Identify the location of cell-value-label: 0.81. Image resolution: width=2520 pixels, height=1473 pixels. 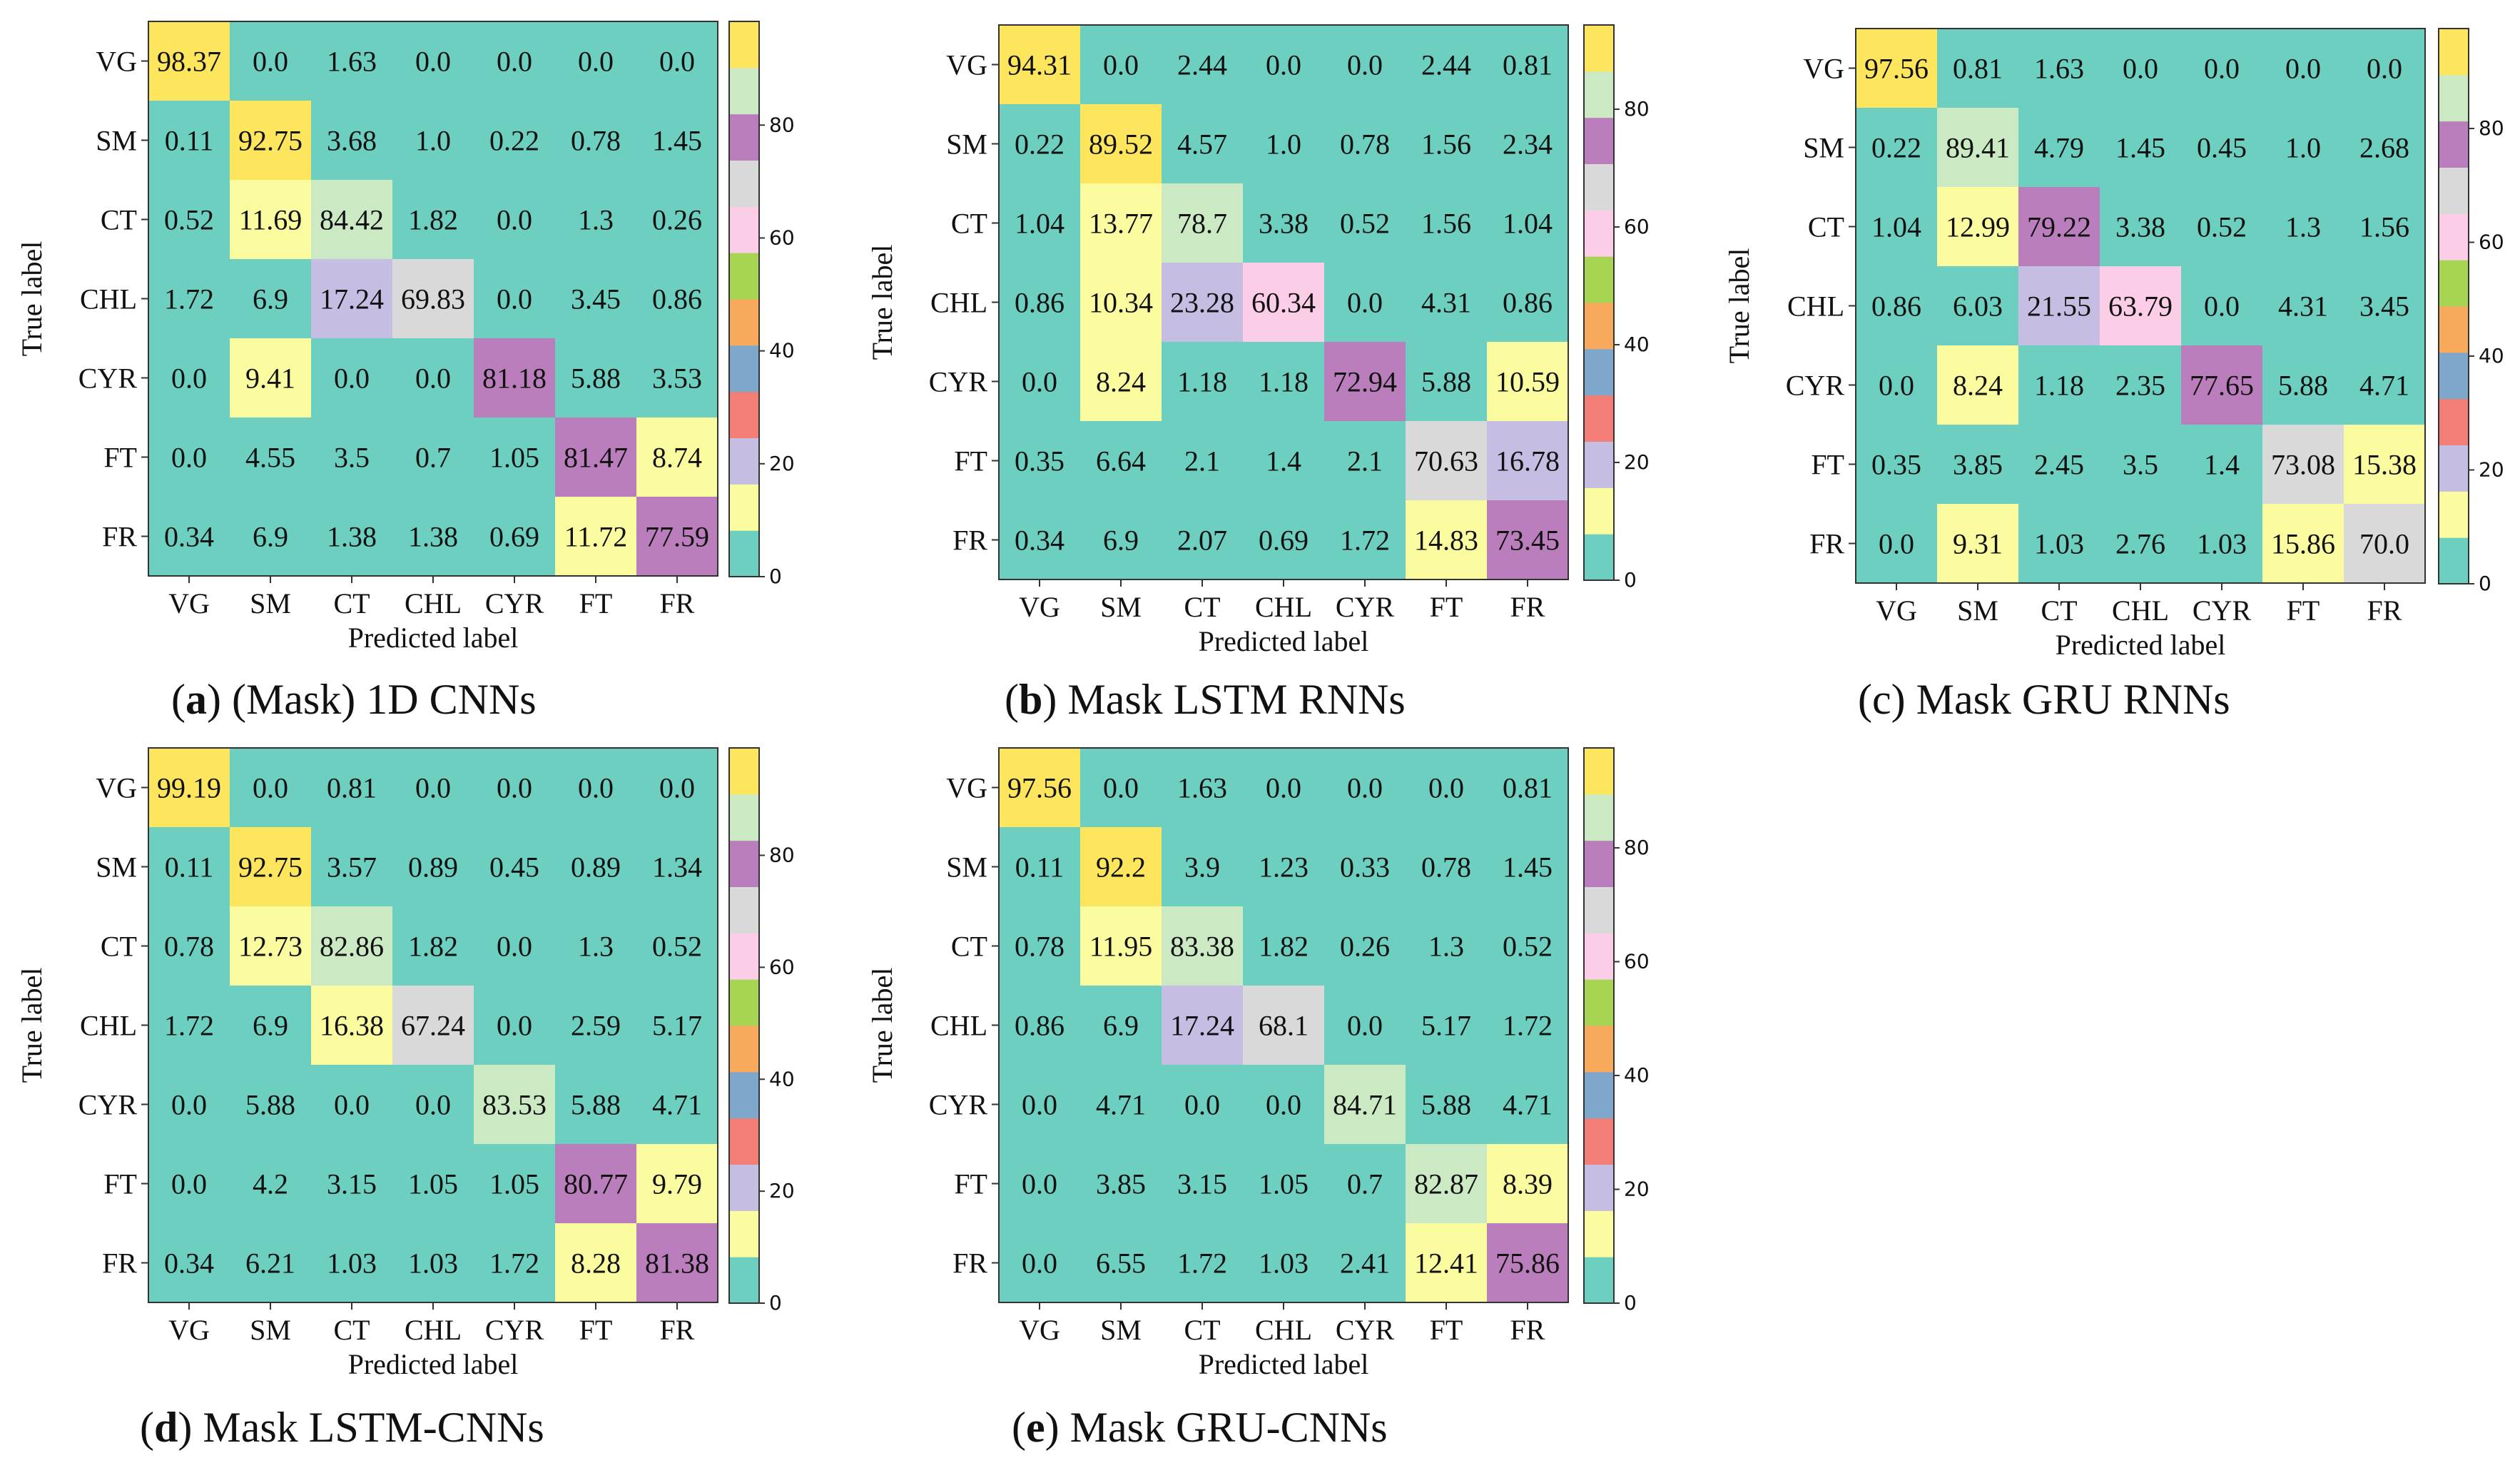
(1528, 788).